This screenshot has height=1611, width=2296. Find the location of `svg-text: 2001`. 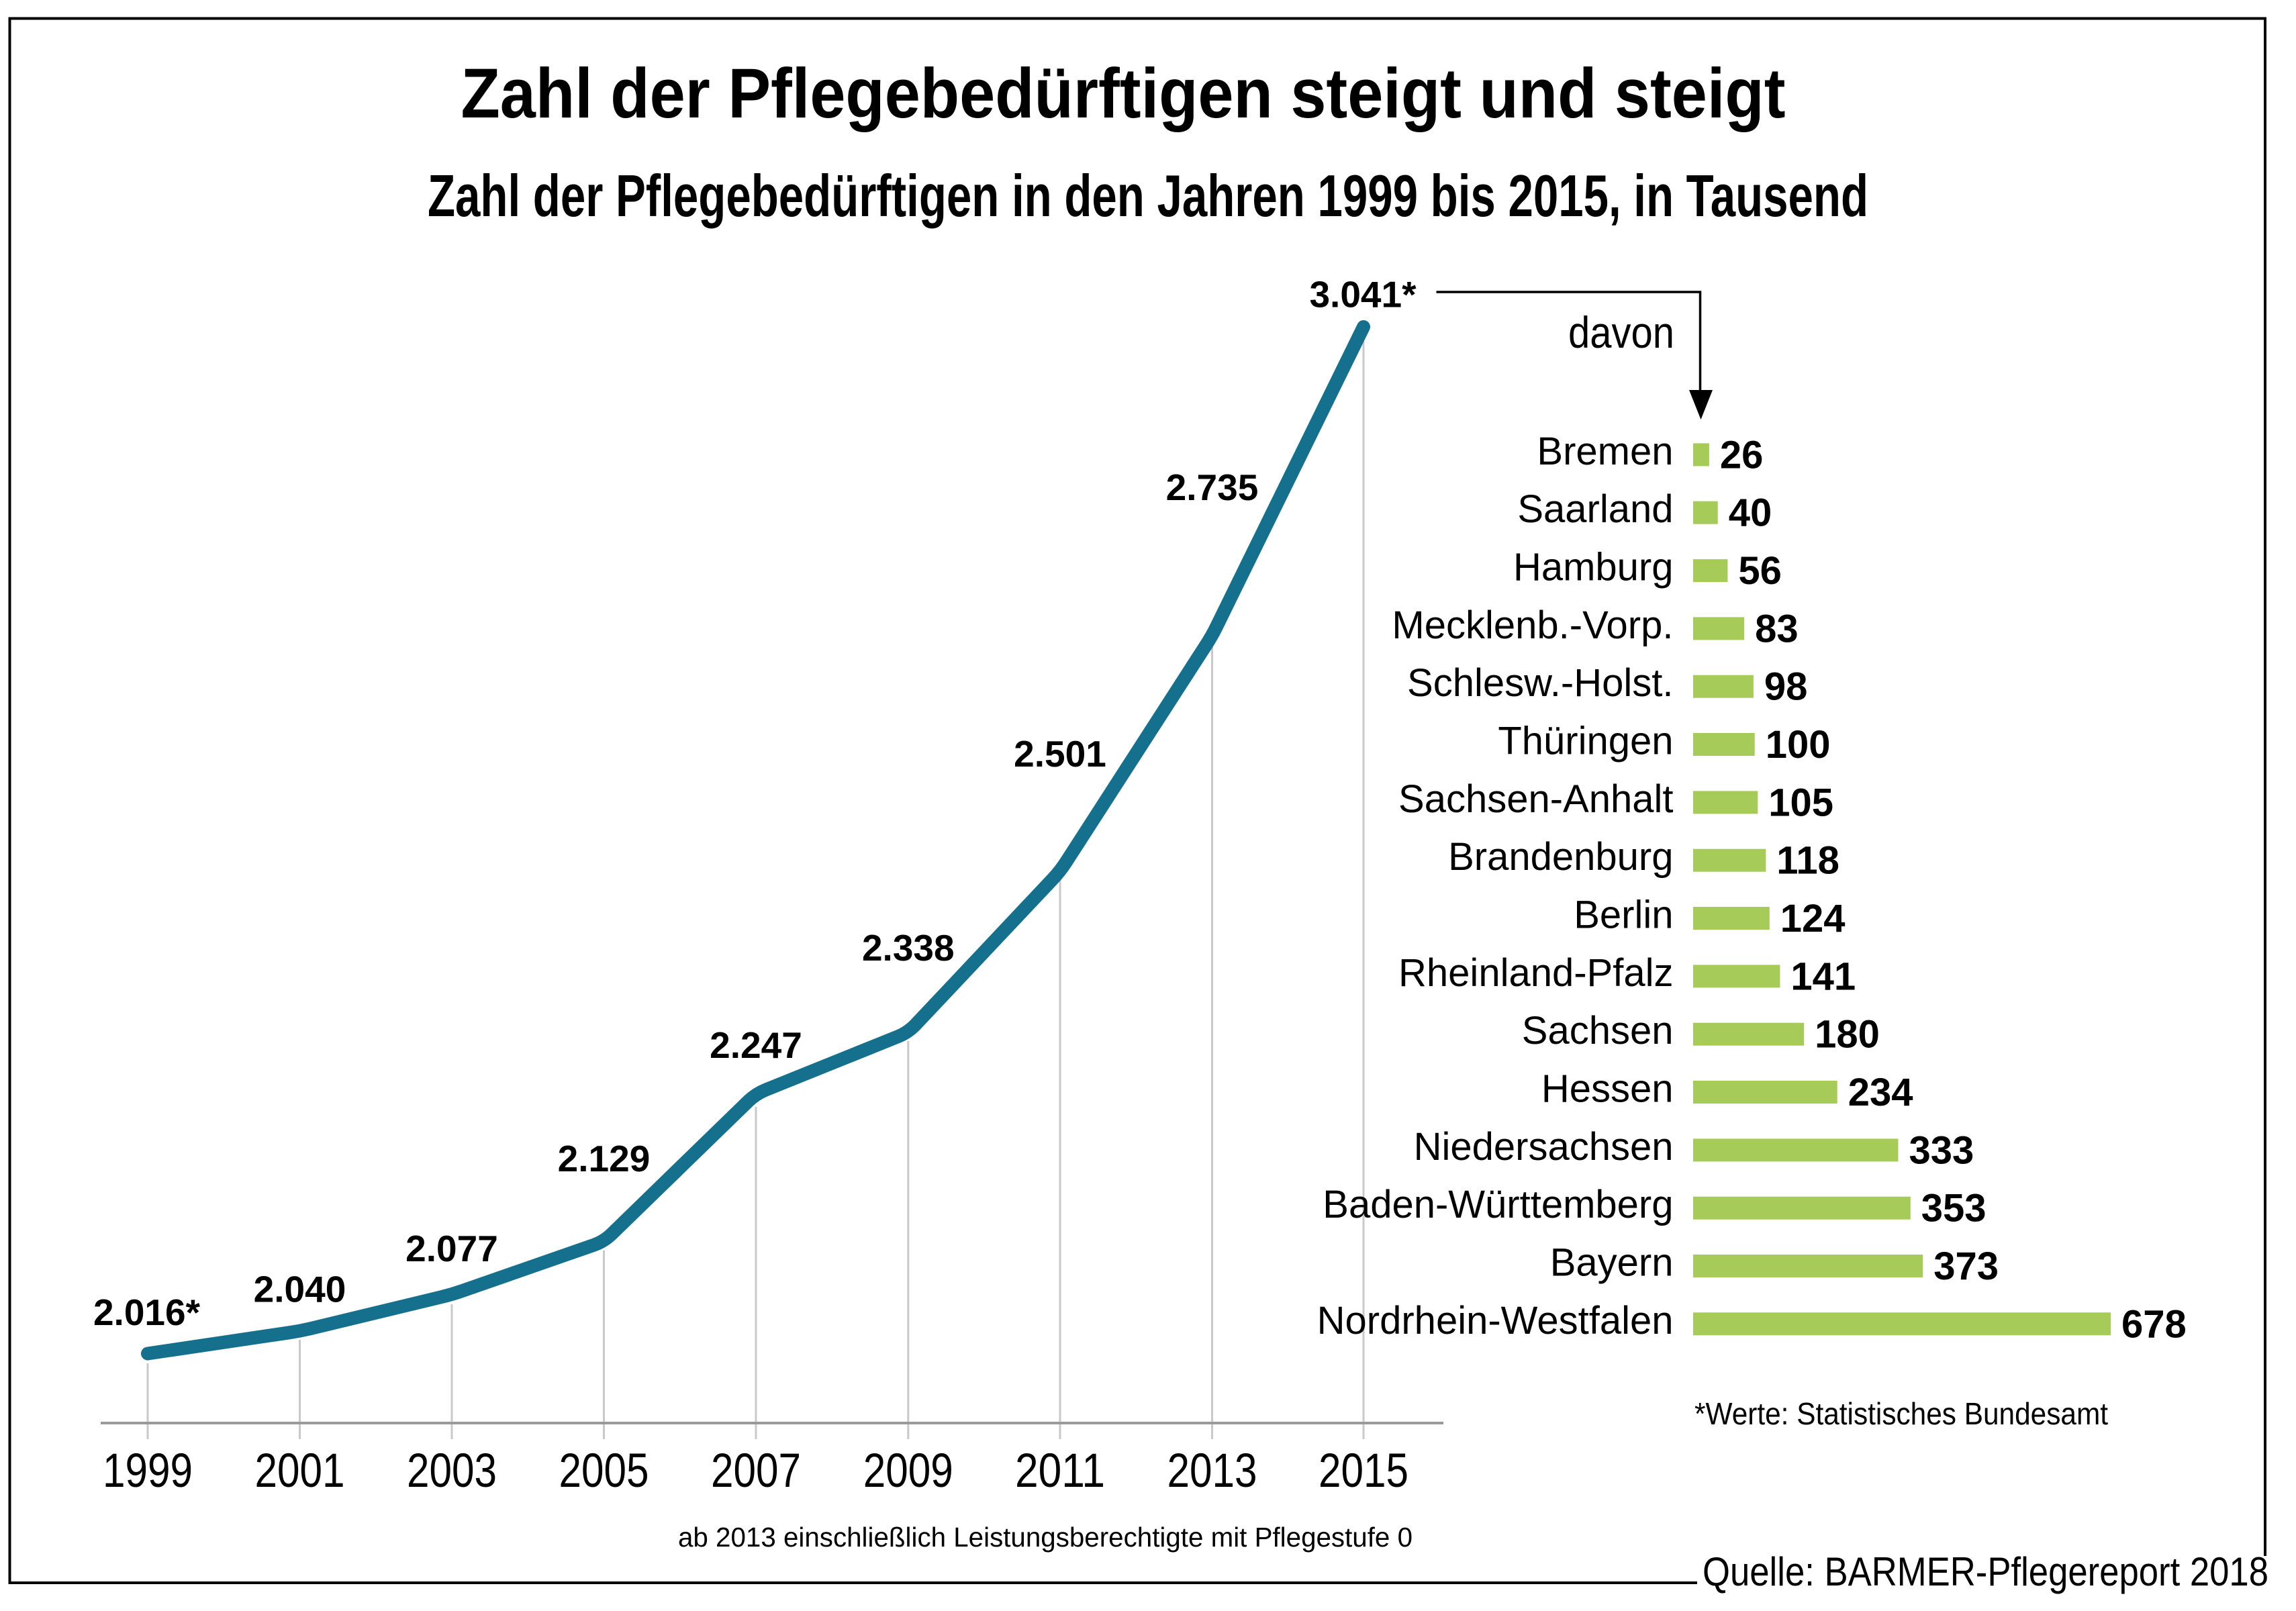

svg-text: 2001 is located at coordinates (300, 1471).